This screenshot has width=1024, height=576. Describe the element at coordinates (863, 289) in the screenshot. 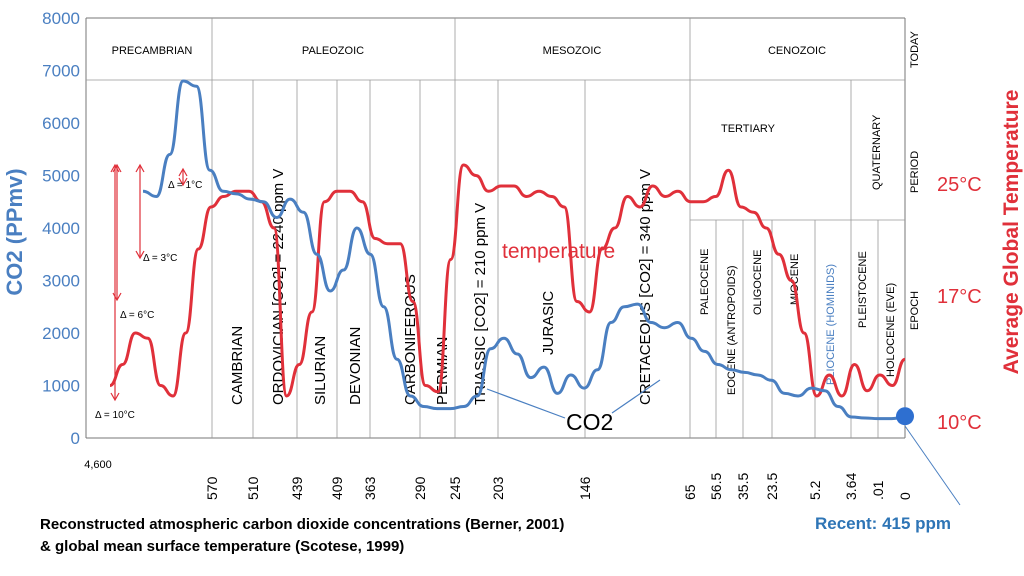

I see `epoch-label: PLEISTOCENE` at that location.